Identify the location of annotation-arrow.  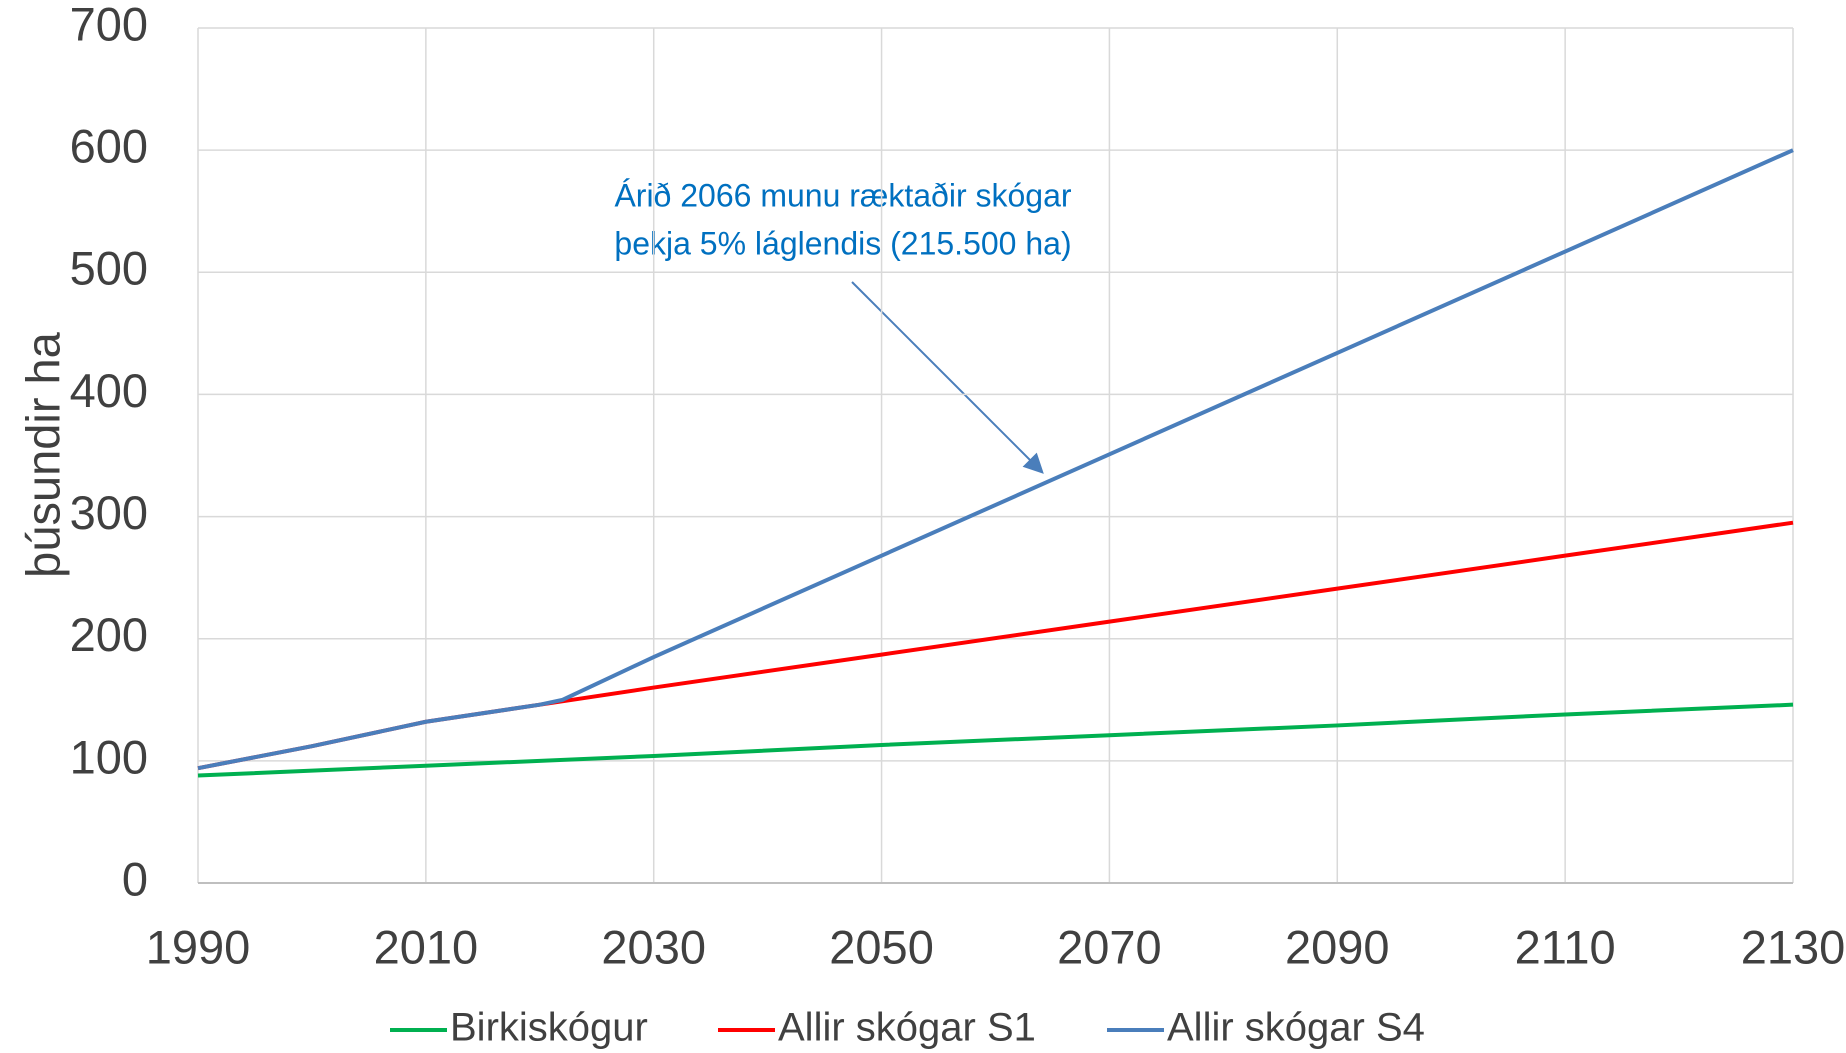
(947, 377).